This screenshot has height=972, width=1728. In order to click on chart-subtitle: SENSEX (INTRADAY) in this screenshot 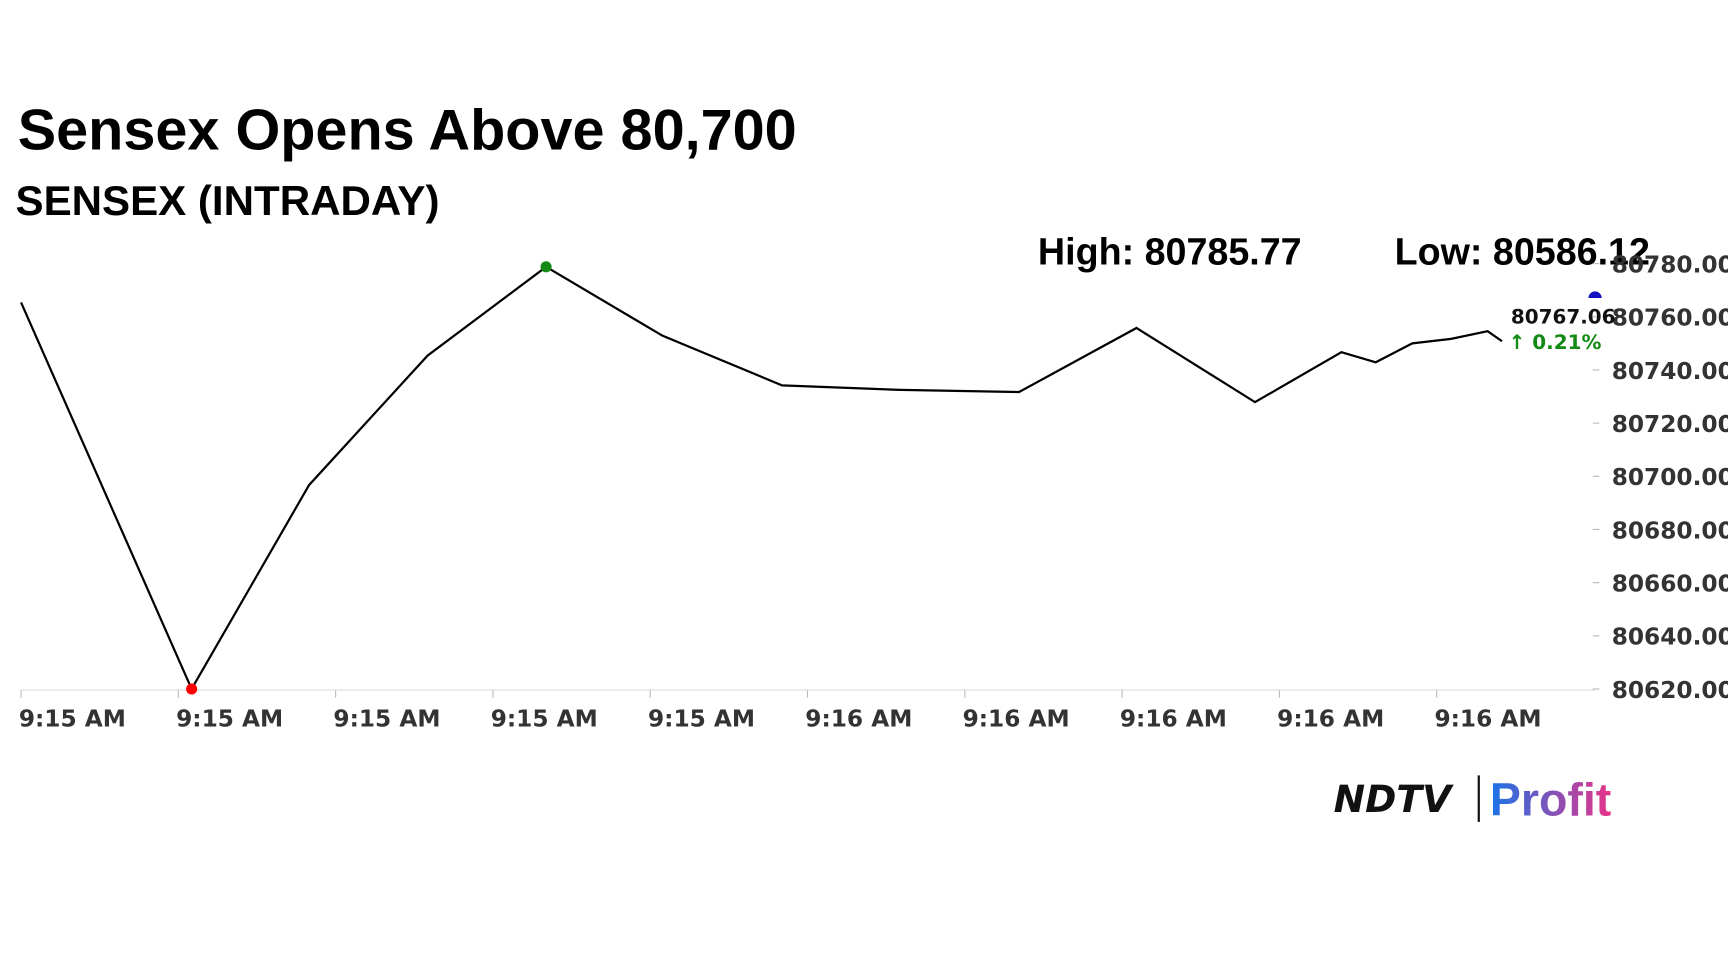, I will do `click(228, 200)`.